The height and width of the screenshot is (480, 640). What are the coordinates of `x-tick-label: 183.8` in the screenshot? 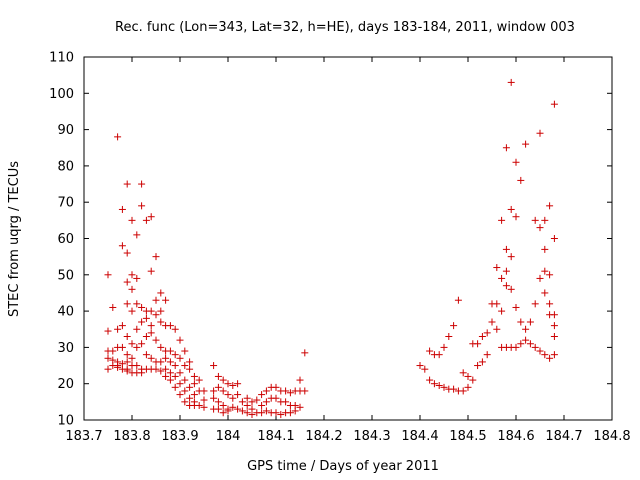 It's located at (131, 436).